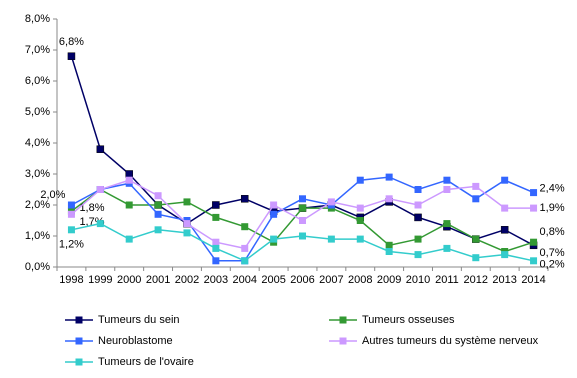  What do you see at coordinates (37, 205) in the screenshot?
I see `y-tick-label: 2,0%` at bounding box center [37, 205].